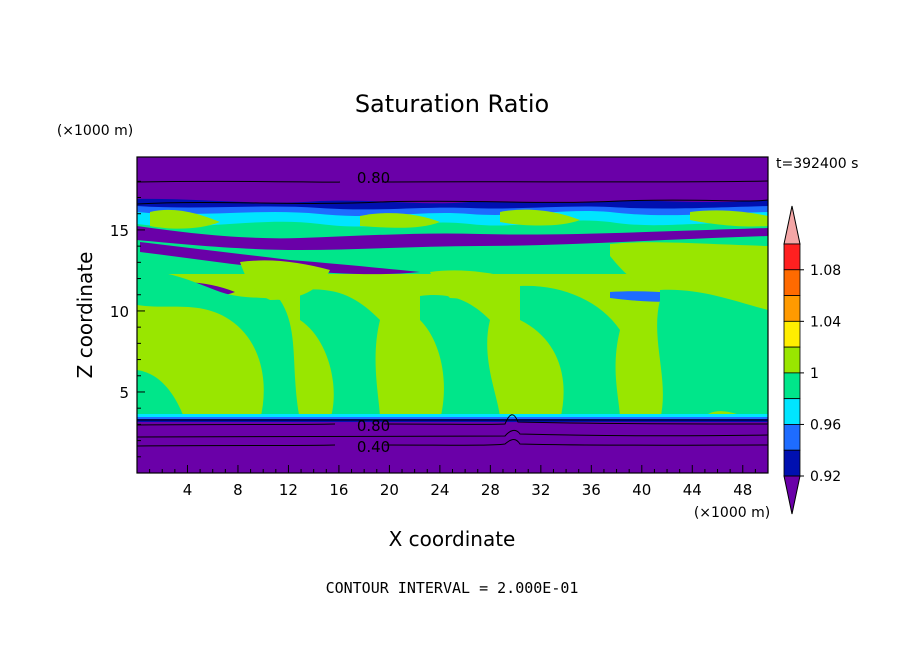 Image resolution: width=904 pixels, height=654 pixels. Describe the element at coordinates (825, 425) in the screenshot. I see `colorbar-label: 0.96` at that location.